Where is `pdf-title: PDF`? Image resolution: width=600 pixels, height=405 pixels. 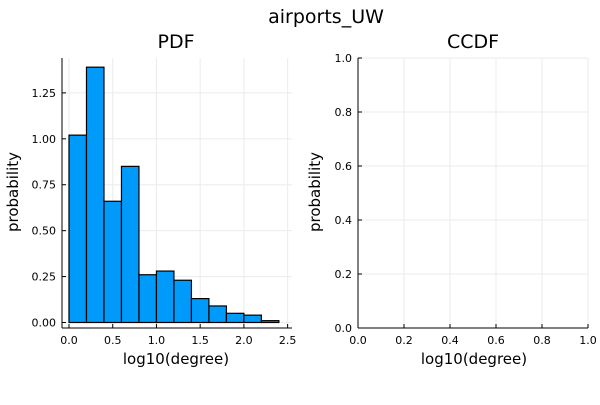 pdf-title: PDF is located at coordinates (175, 42).